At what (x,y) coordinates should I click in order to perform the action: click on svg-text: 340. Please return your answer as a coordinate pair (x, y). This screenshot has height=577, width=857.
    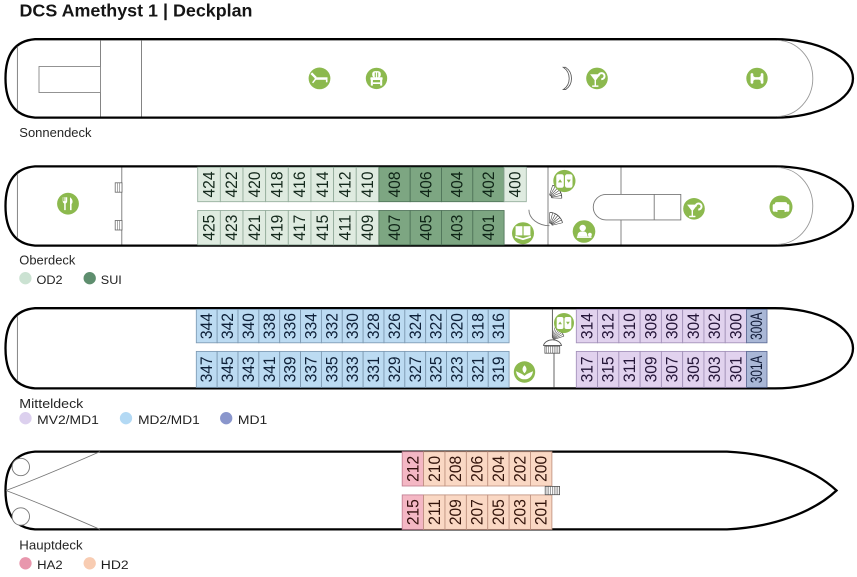
    Looking at the image, I should click on (248, 326).